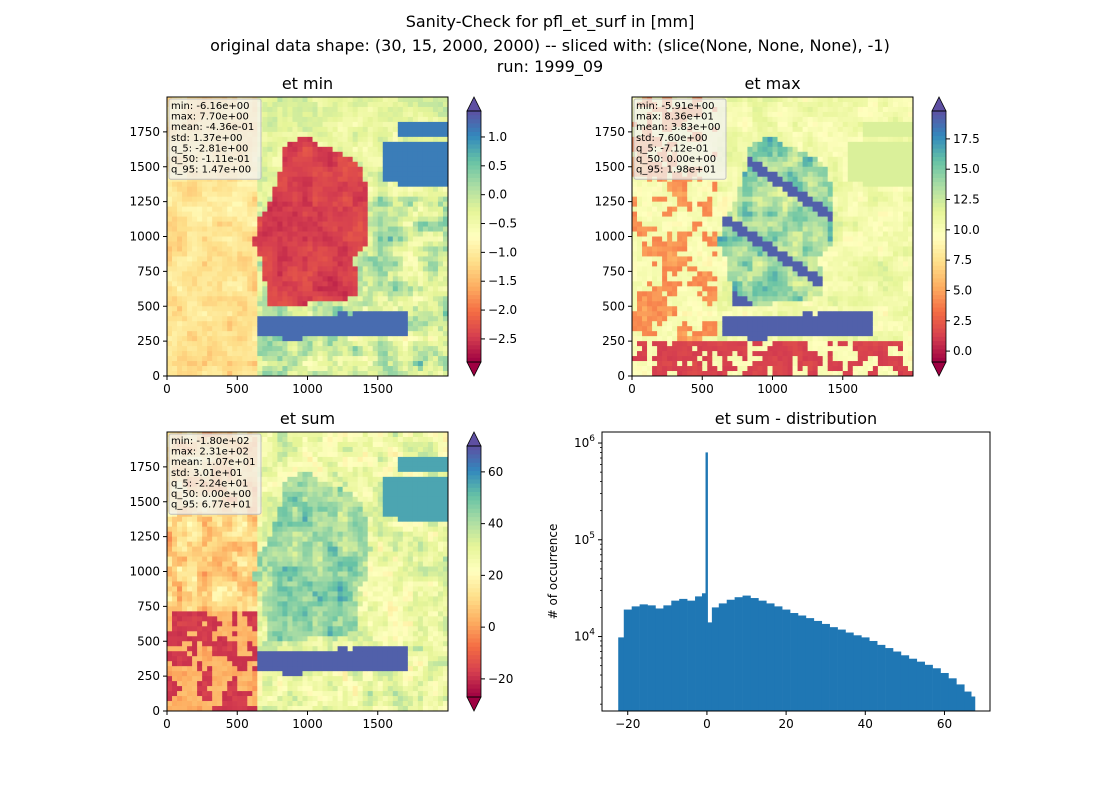 Image resolution: width=1100 pixels, height=800 pixels. What do you see at coordinates (962, 260) in the screenshot?
I see `colorbar-tick-label: 7.5` at bounding box center [962, 260].